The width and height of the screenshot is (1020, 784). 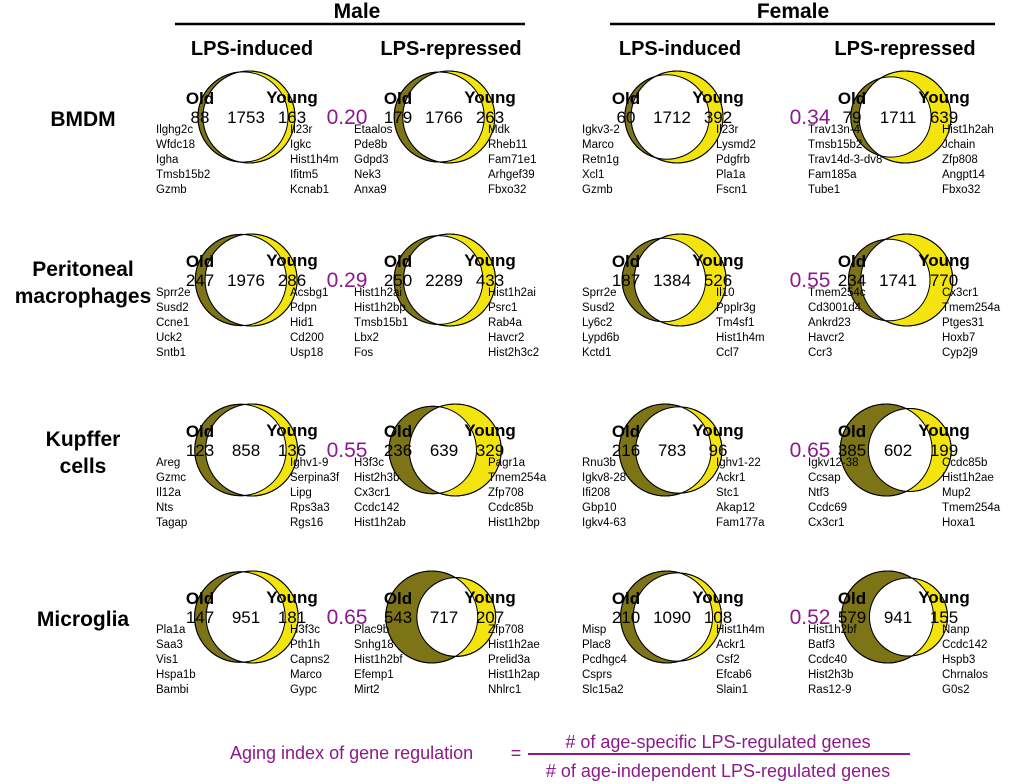 I want to click on old-gene-name: Ifi208, so click(x=596, y=493).